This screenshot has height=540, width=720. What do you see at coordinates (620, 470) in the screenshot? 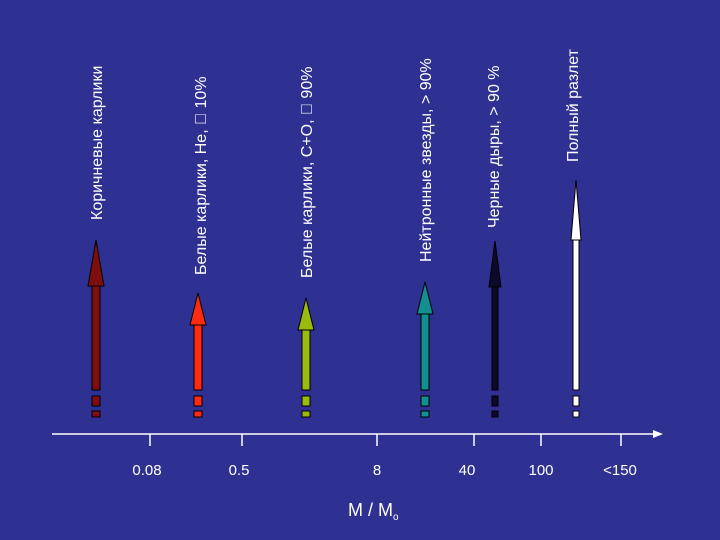
I see `tick-label-150: <150` at bounding box center [620, 470].